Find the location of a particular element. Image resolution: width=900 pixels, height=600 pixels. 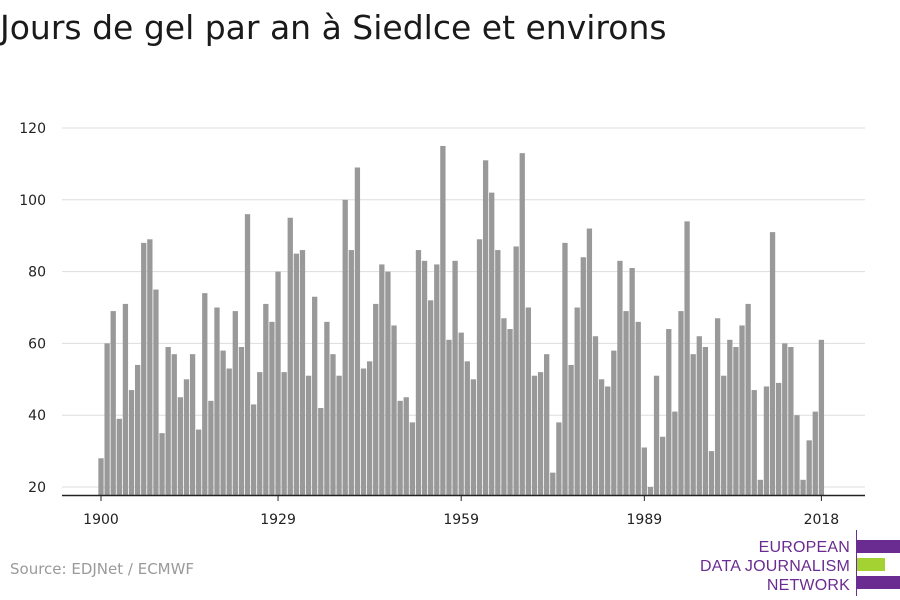

bar-1975 is located at coordinates (559, 458).